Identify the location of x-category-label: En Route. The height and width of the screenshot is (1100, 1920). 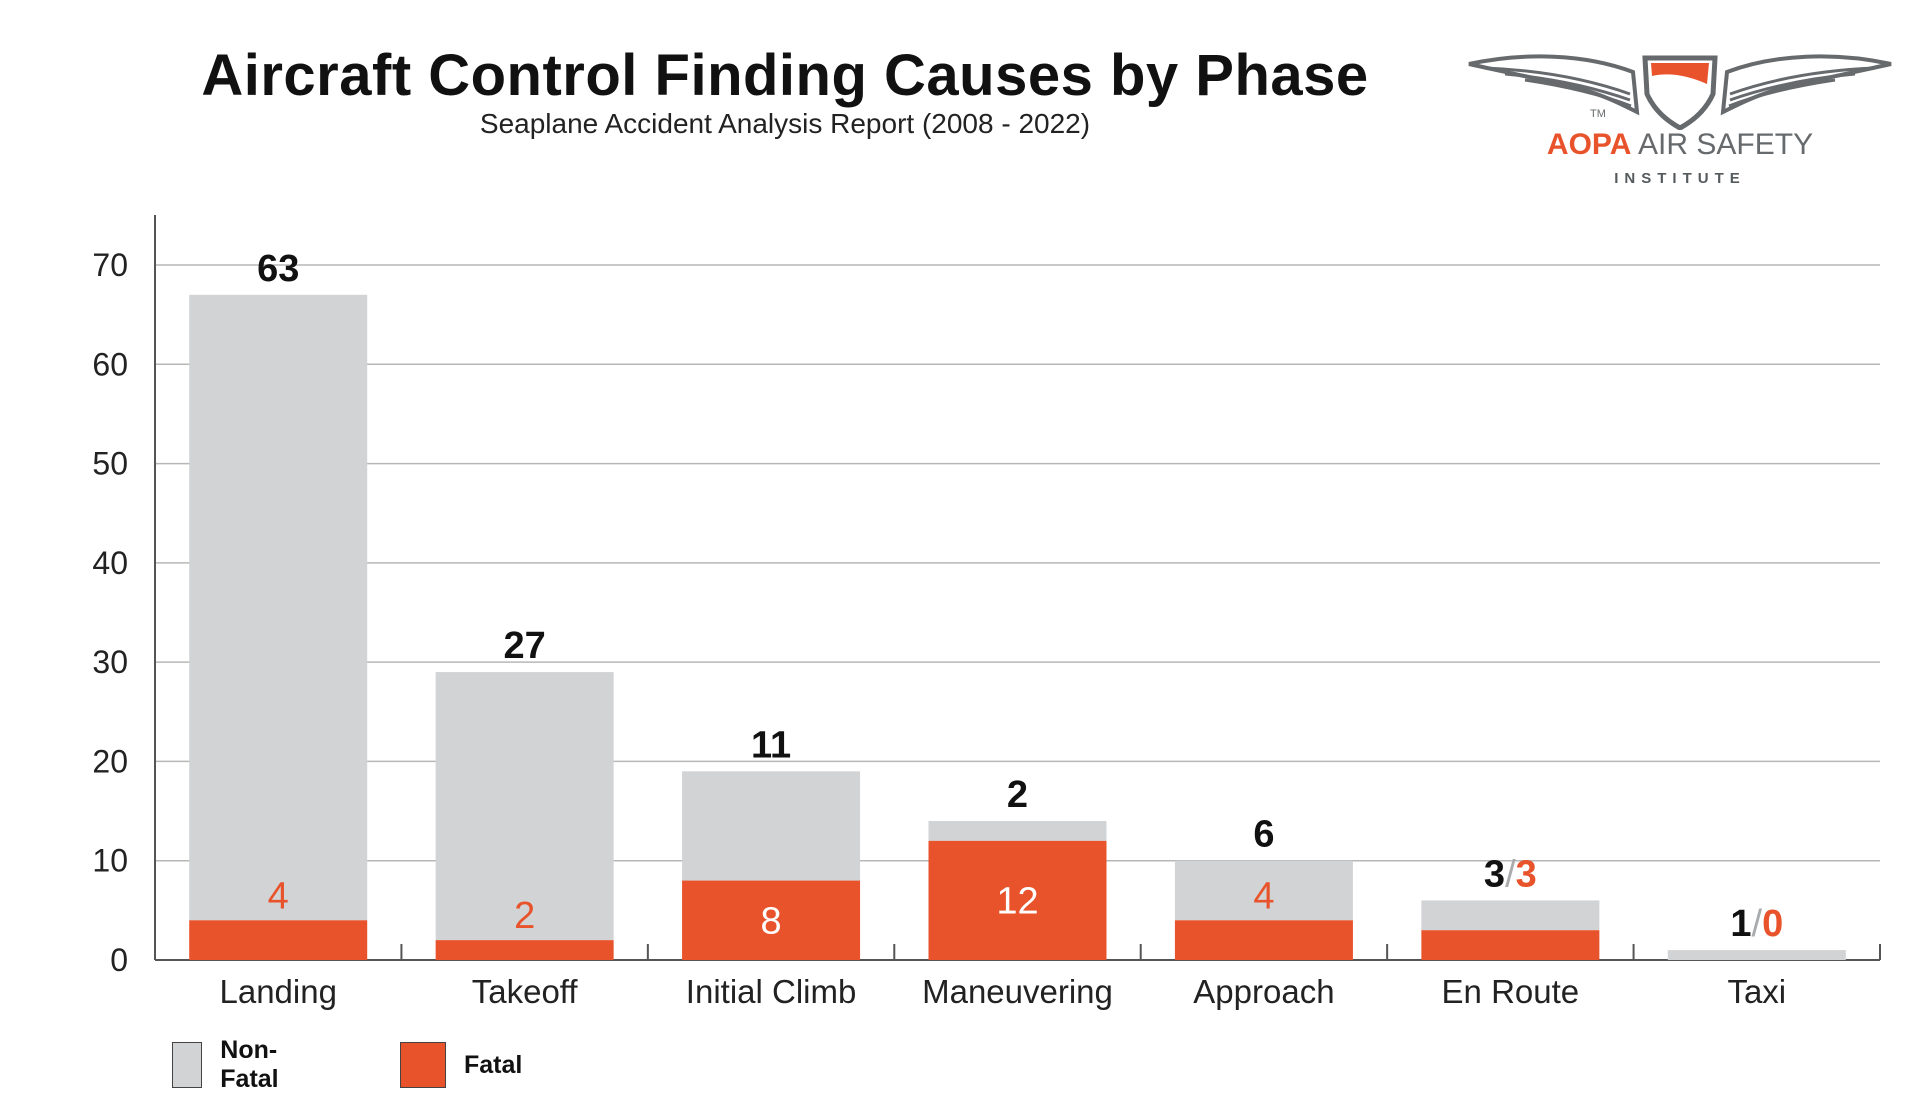
(1511, 991).